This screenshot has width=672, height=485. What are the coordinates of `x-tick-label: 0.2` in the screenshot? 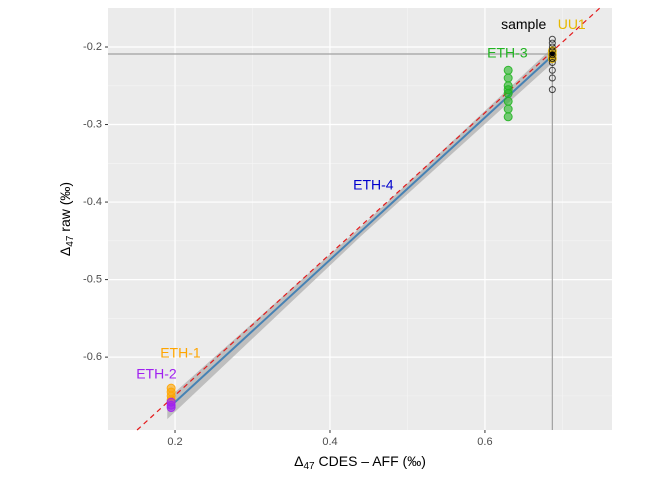 It's located at (174, 442).